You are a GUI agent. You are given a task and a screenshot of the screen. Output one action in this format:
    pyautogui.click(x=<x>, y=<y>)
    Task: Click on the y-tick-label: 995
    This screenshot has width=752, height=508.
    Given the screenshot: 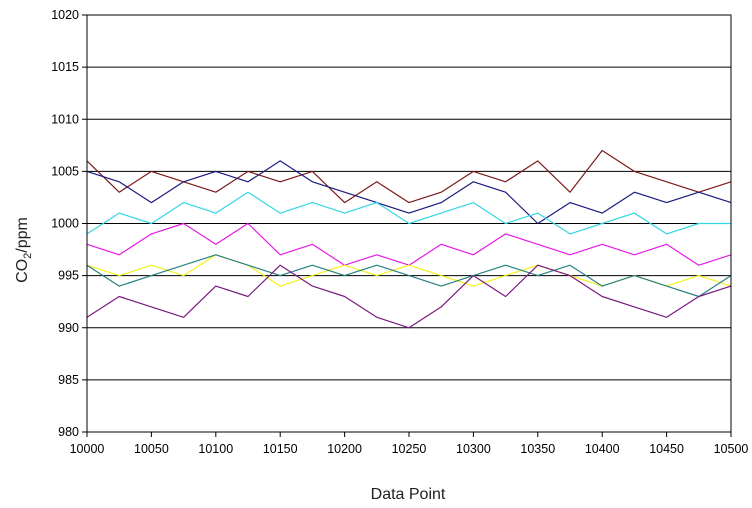 What is the action you would take?
    pyautogui.click(x=68, y=276)
    